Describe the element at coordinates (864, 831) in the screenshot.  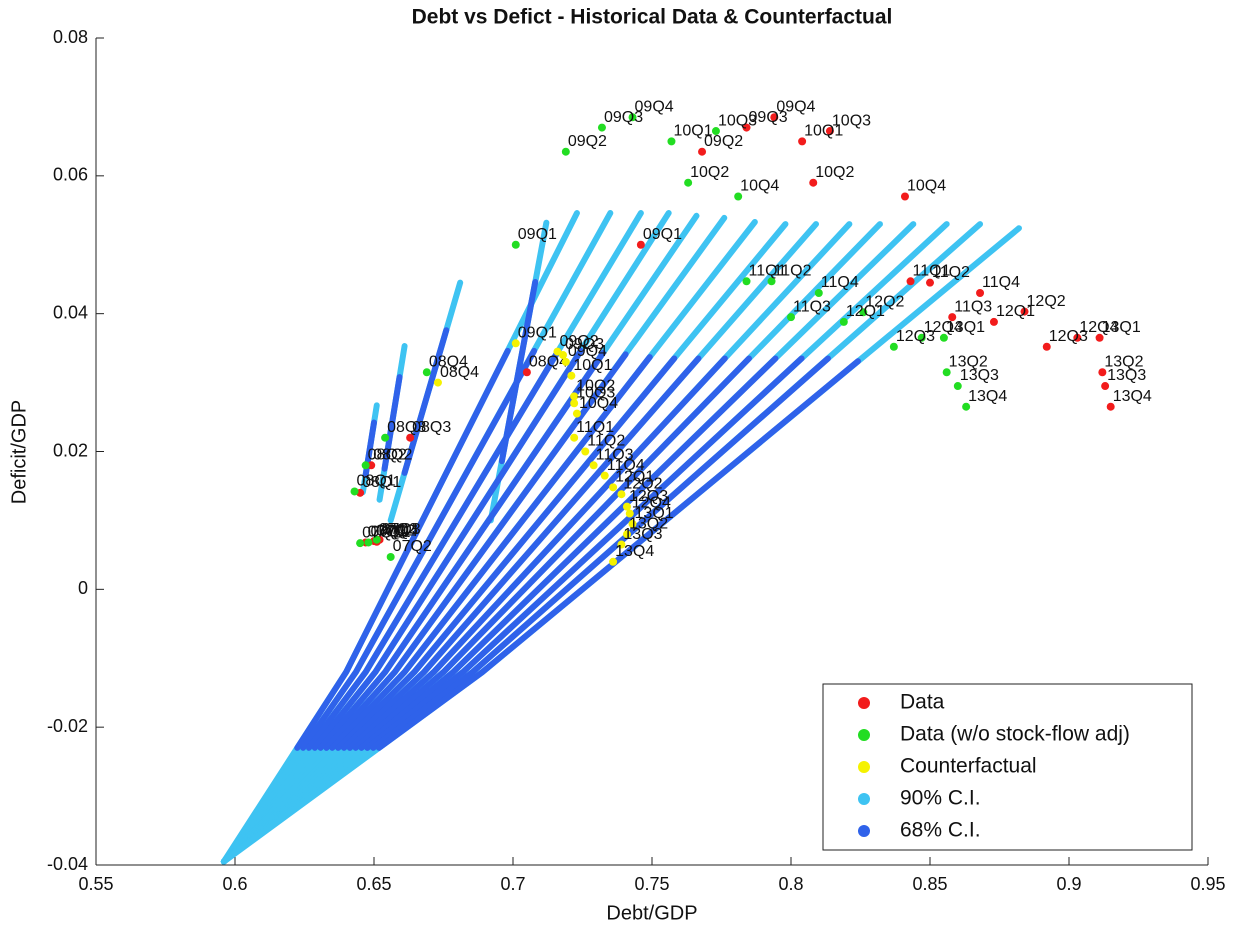
I see `legend-marker` at that location.